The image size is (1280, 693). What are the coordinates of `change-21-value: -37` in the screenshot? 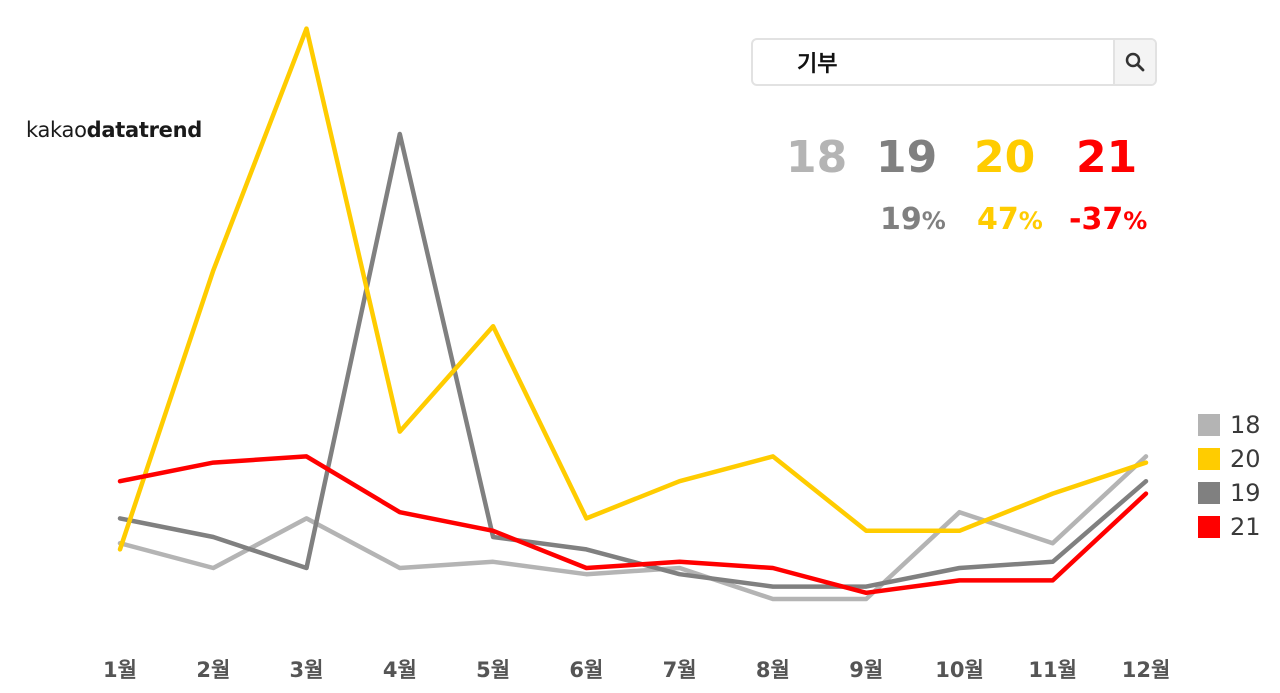 It's located at (1096, 219).